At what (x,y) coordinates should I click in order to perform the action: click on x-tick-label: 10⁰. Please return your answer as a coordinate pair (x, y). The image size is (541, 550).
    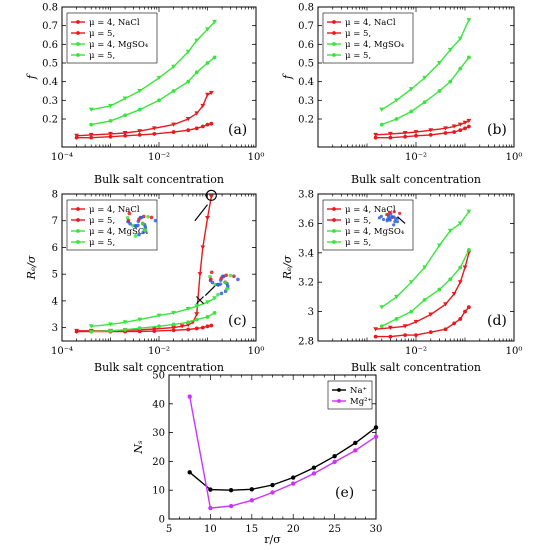
    Looking at the image, I should click on (514, 157).